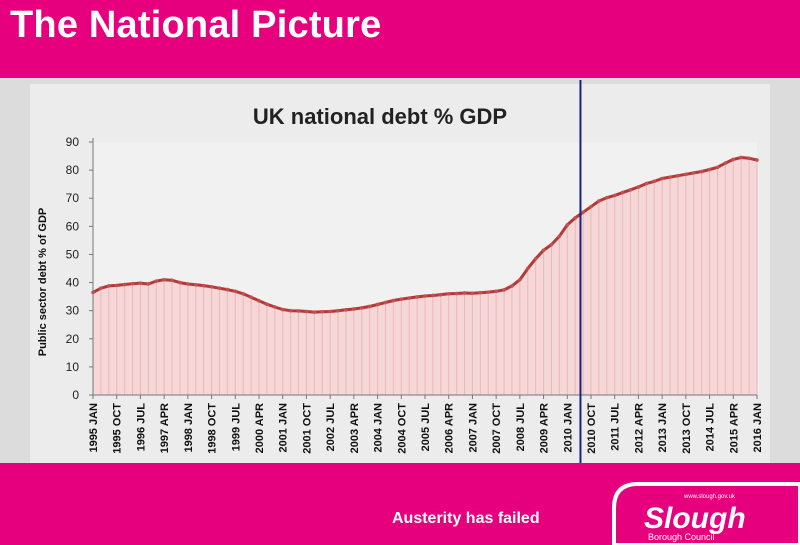 This screenshot has height=545, width=800. What do you see at coordinates (426, 427) in the screenshot?
I see `x-tick-label-14: 2005 JUL` at bounding box center [426, 427].